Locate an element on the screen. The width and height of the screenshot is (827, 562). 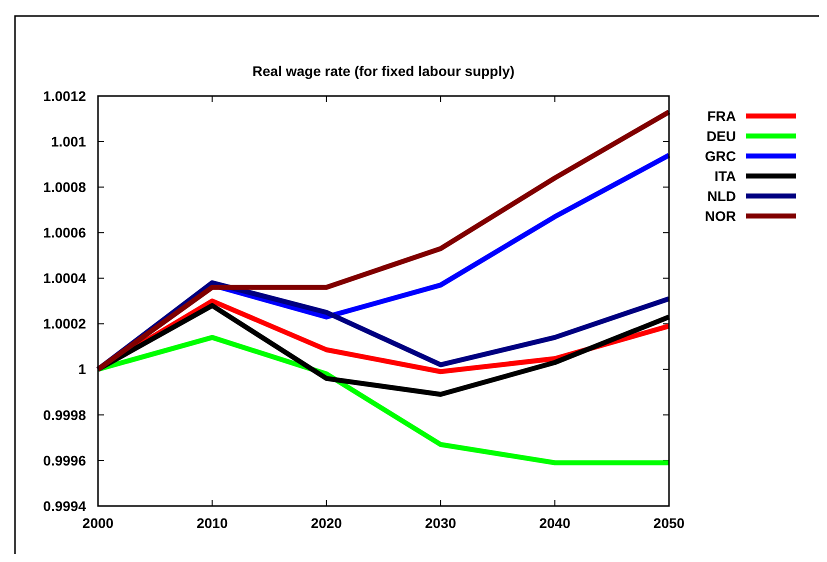
legend-label: FRA is located at coordinates (721, 116).